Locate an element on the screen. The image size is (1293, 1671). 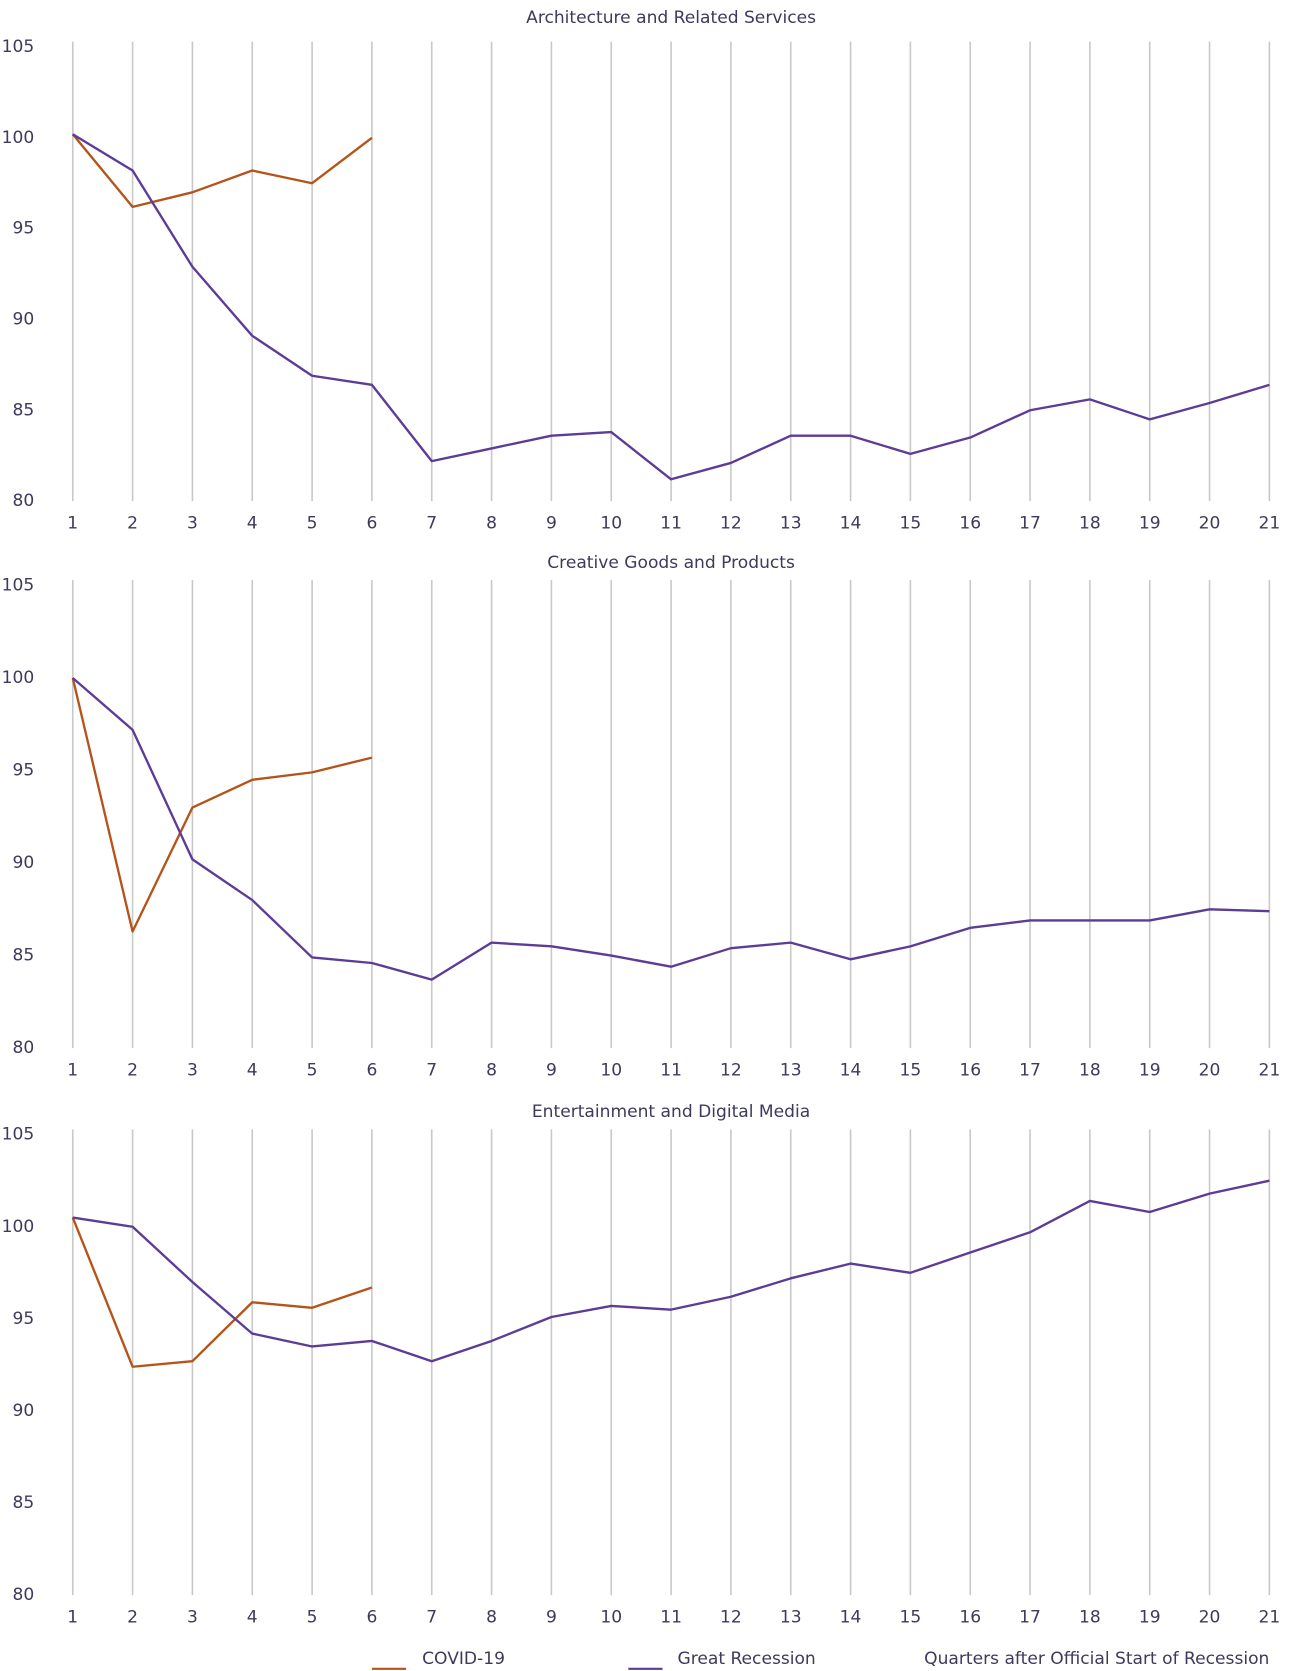
chart-title: Entertainment and Digital Media is located at coordinates (671, 1112).